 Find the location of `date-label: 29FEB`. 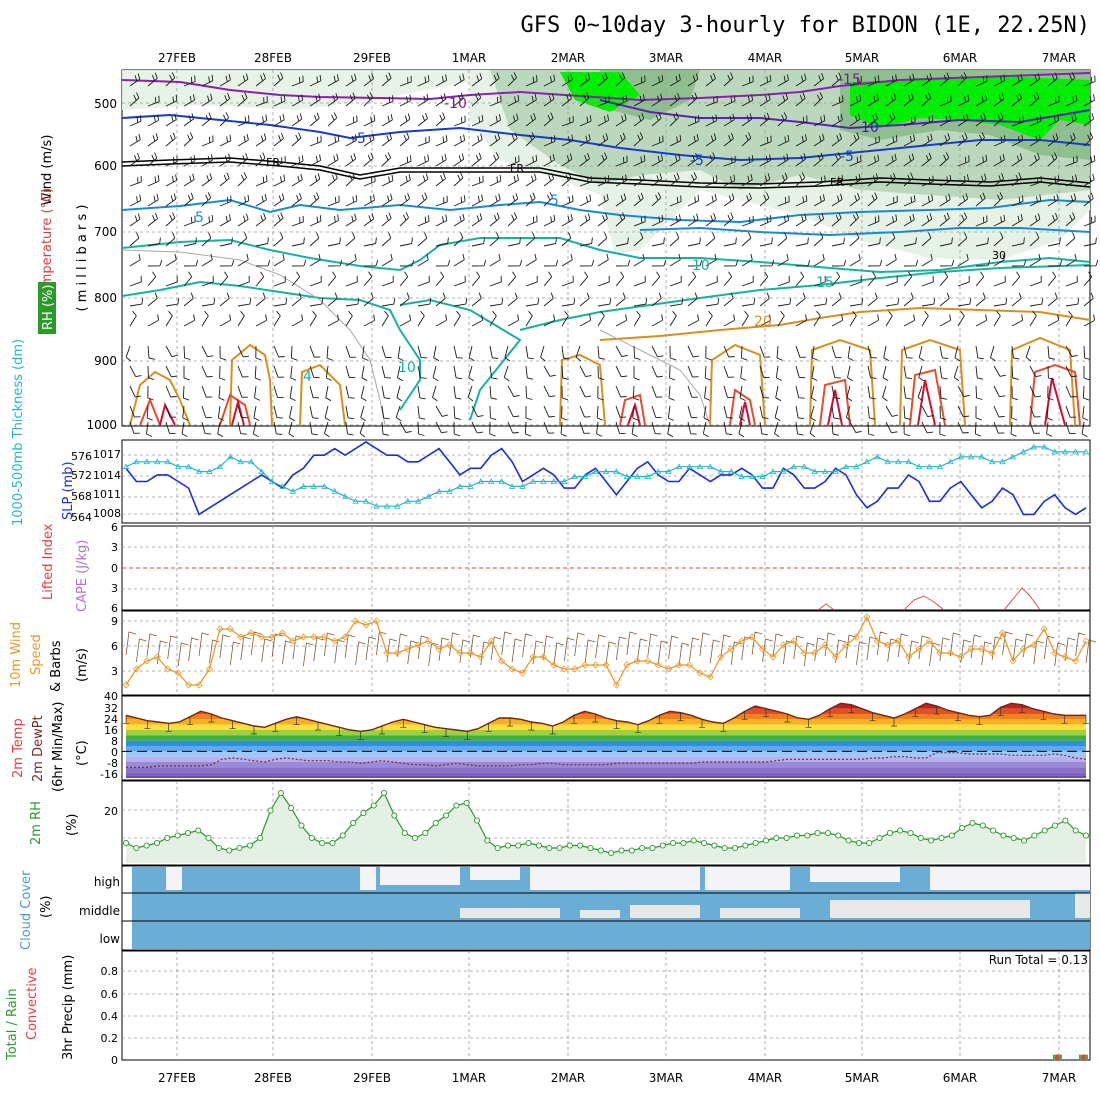

date-label: 29FEB is located at coordinates (372, 58).